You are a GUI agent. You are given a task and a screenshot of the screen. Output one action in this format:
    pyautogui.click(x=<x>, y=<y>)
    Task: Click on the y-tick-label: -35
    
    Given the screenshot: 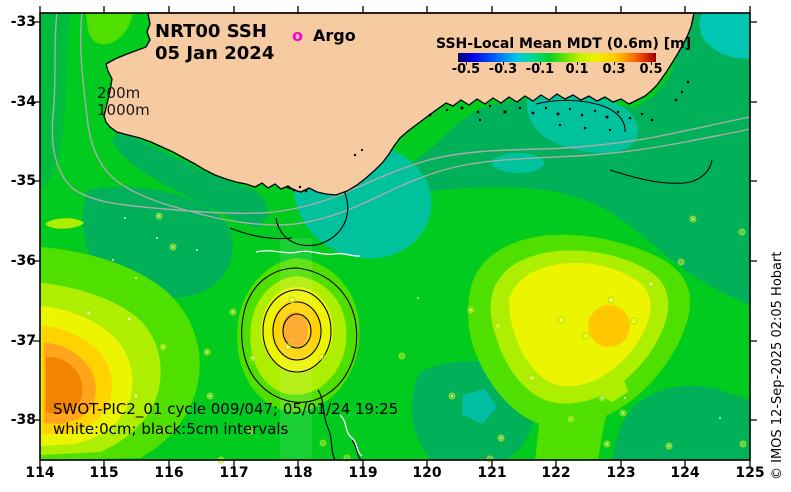 What is the action you would take?
    pyautogui.click(x=23, y=181)
    